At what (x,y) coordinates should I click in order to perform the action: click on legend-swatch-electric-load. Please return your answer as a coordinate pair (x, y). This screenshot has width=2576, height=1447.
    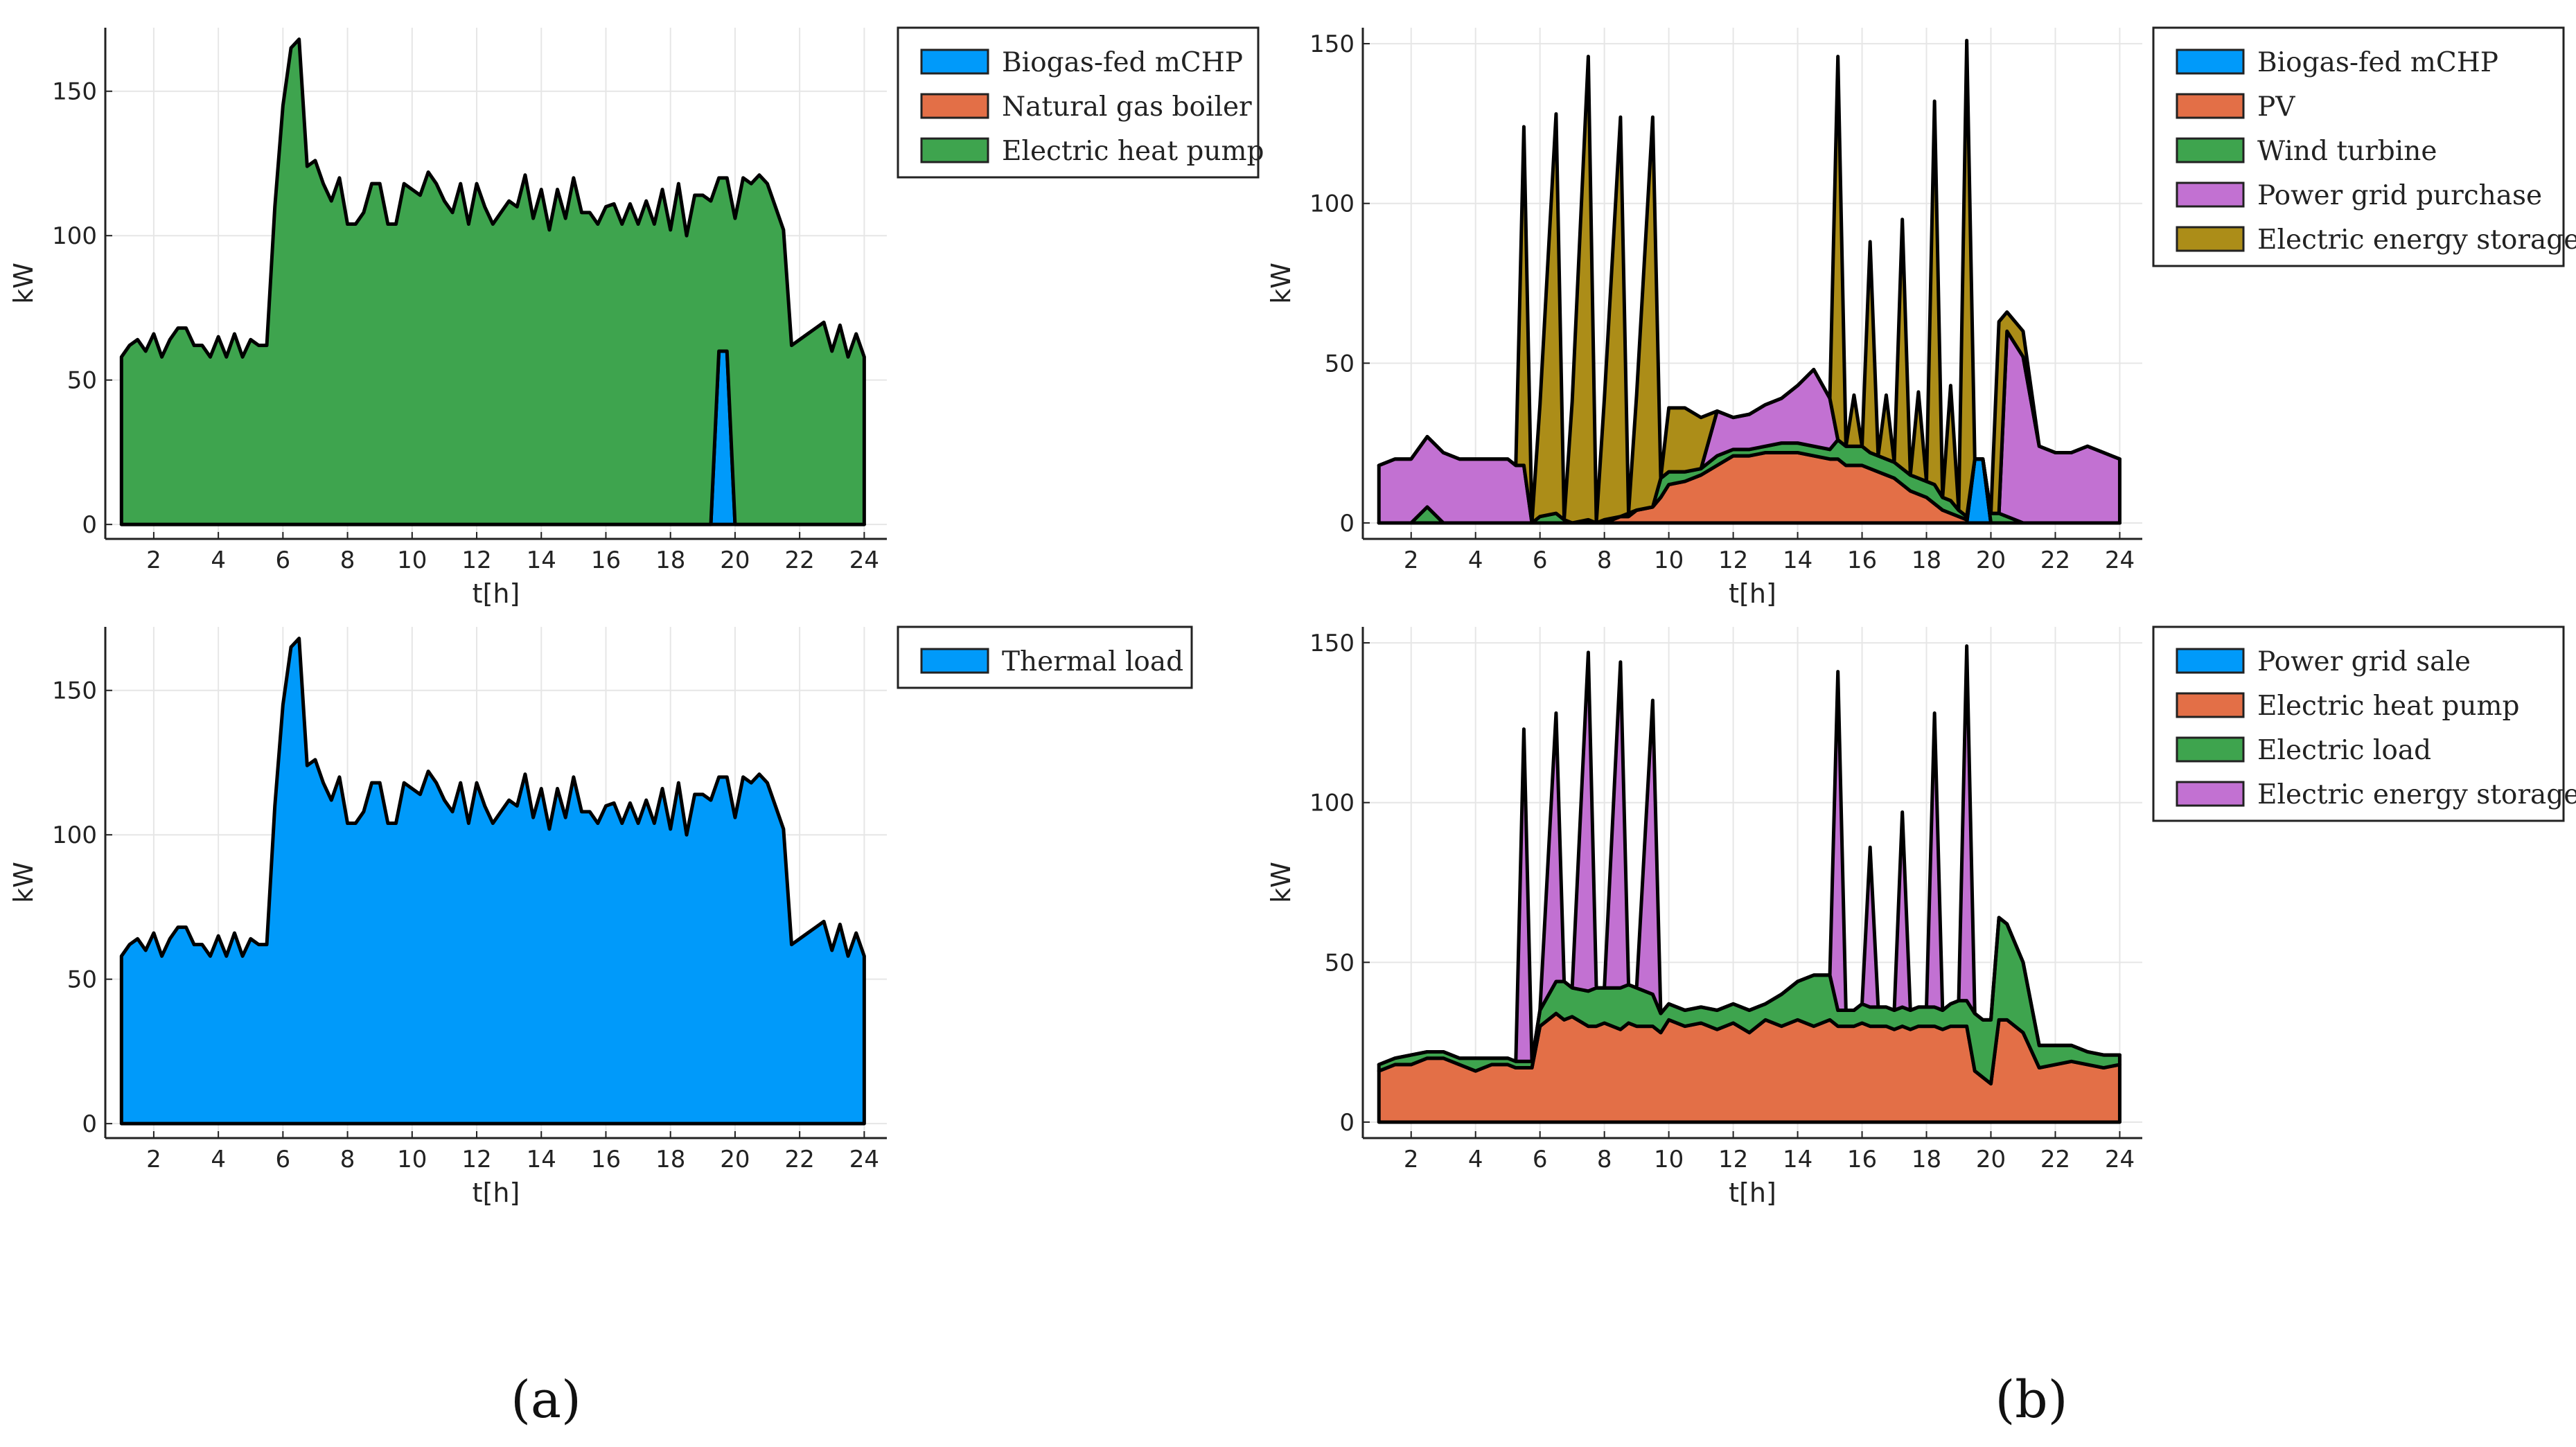
    Looking at the image, I should click on (2210, 750).